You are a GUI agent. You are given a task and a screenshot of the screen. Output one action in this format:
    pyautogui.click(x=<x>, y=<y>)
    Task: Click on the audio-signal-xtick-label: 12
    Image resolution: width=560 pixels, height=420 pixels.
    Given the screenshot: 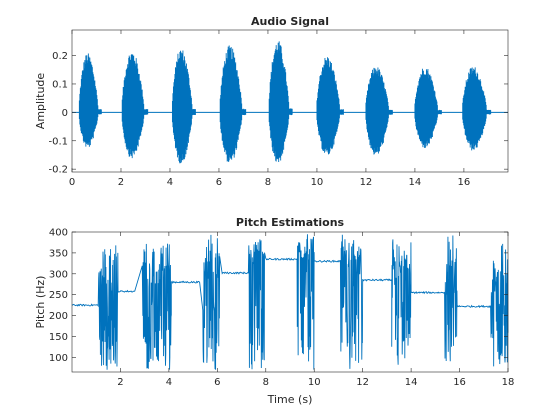 What is the action you would take?
    pyautogui.click(x=366, y=182)
    